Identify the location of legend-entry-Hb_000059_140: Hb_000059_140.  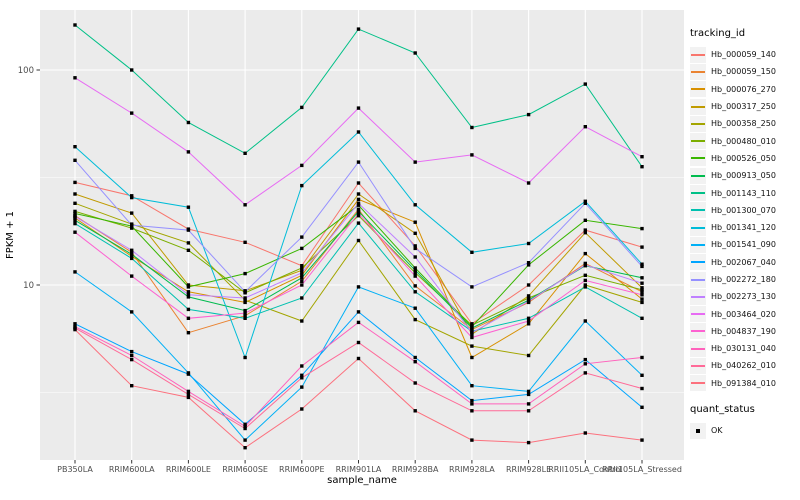
(745, 54).